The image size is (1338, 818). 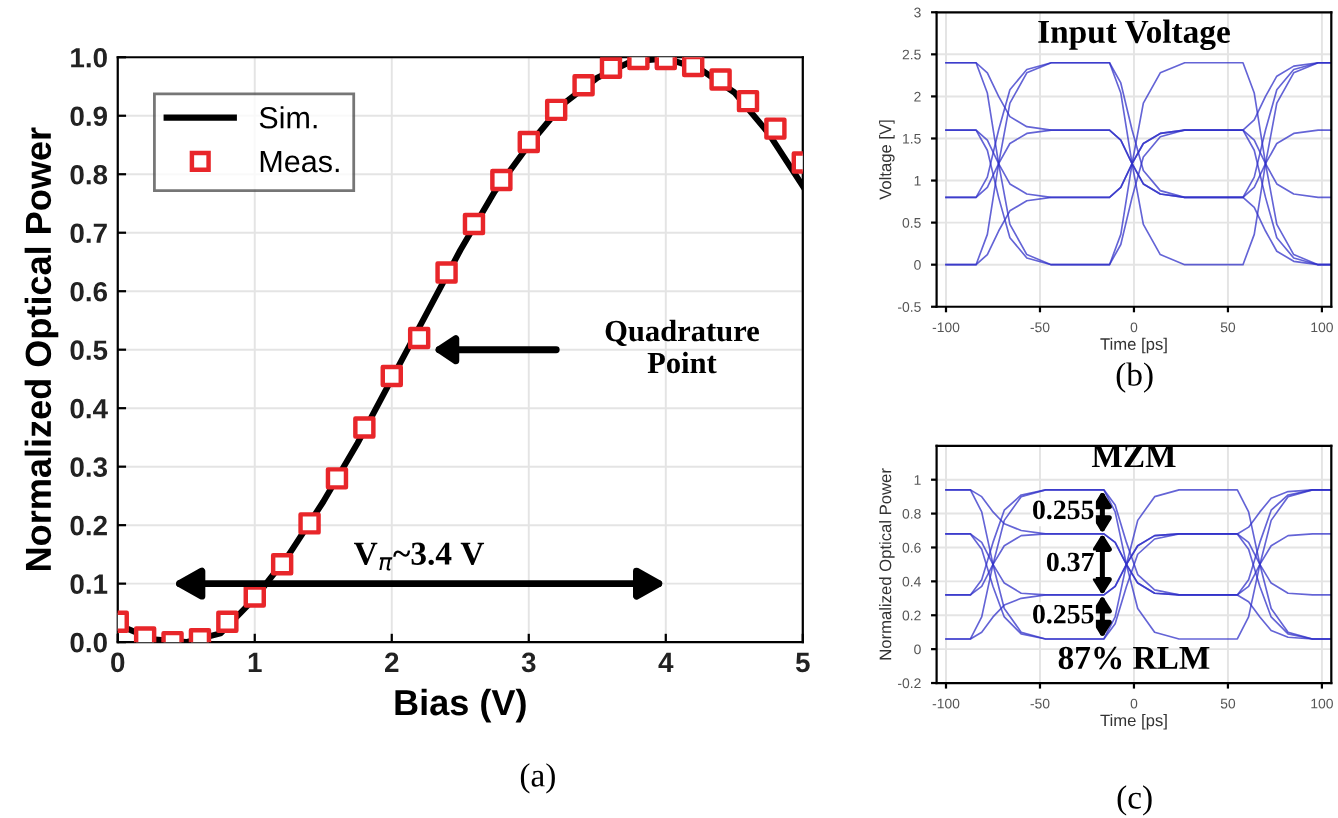 I want to click on y-tick-label: 0.4, so click(x=89, y=408).